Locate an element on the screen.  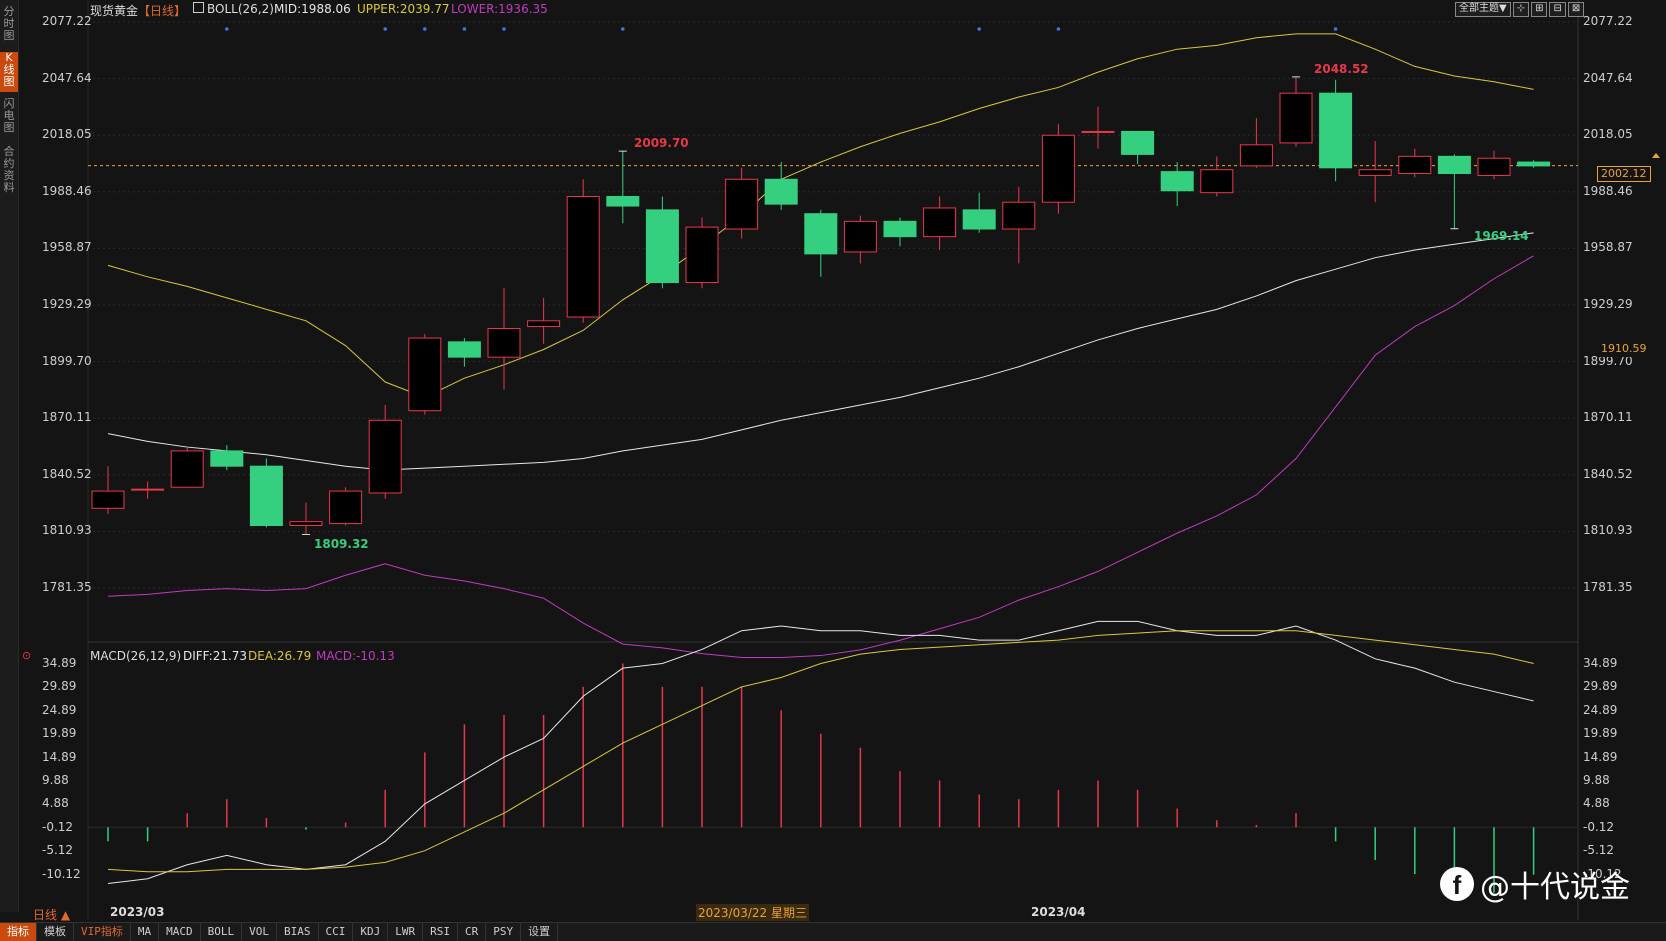
watermark: f @十代说金 is located at coordinates (1535, 884).